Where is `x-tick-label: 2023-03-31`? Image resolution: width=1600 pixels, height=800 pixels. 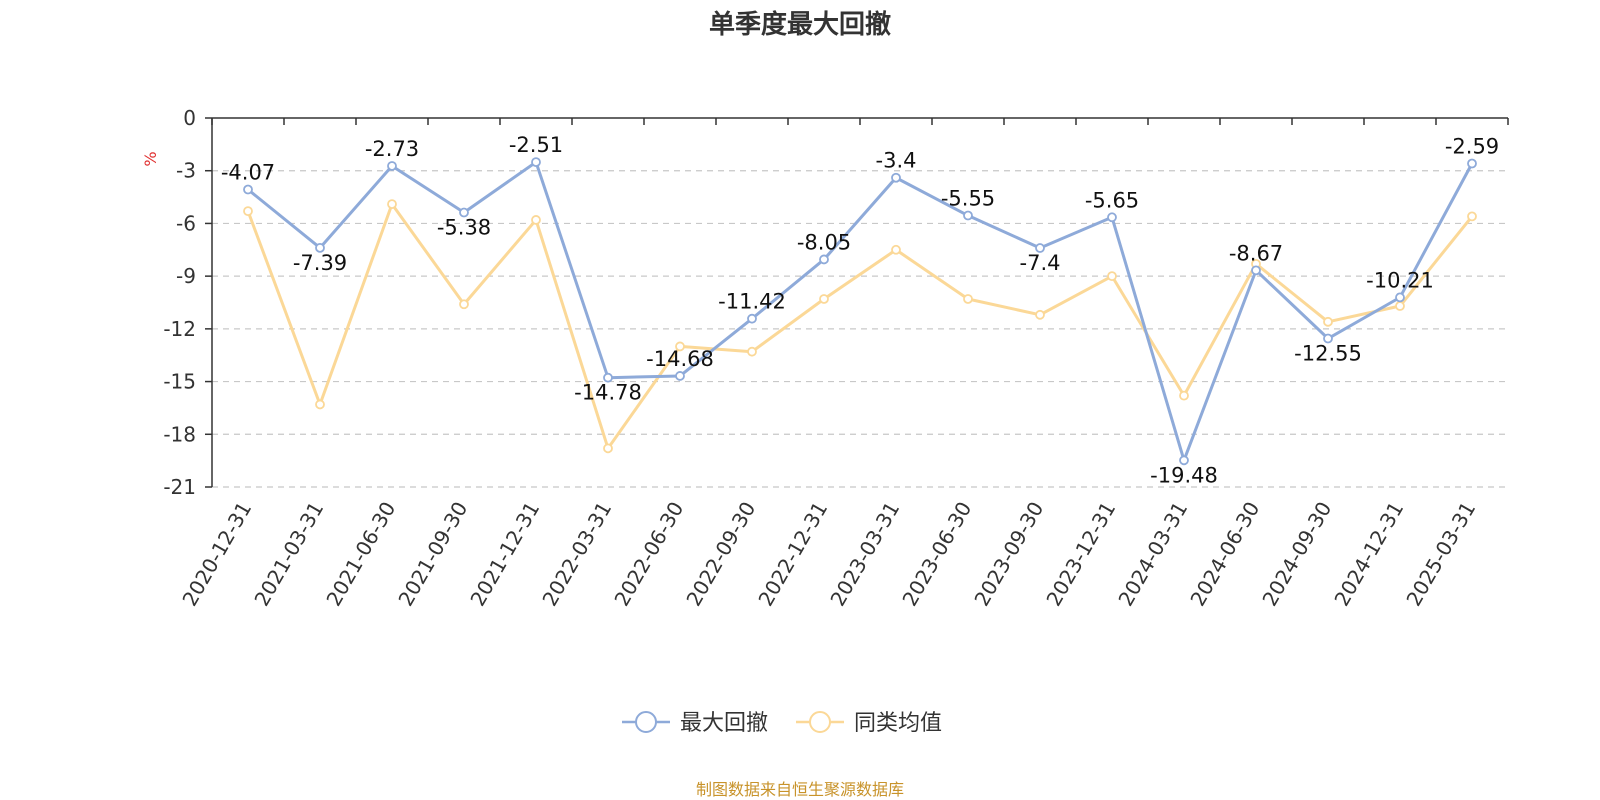
x-tick-label: 2023-03-31 is located at coordinates (864, 554).